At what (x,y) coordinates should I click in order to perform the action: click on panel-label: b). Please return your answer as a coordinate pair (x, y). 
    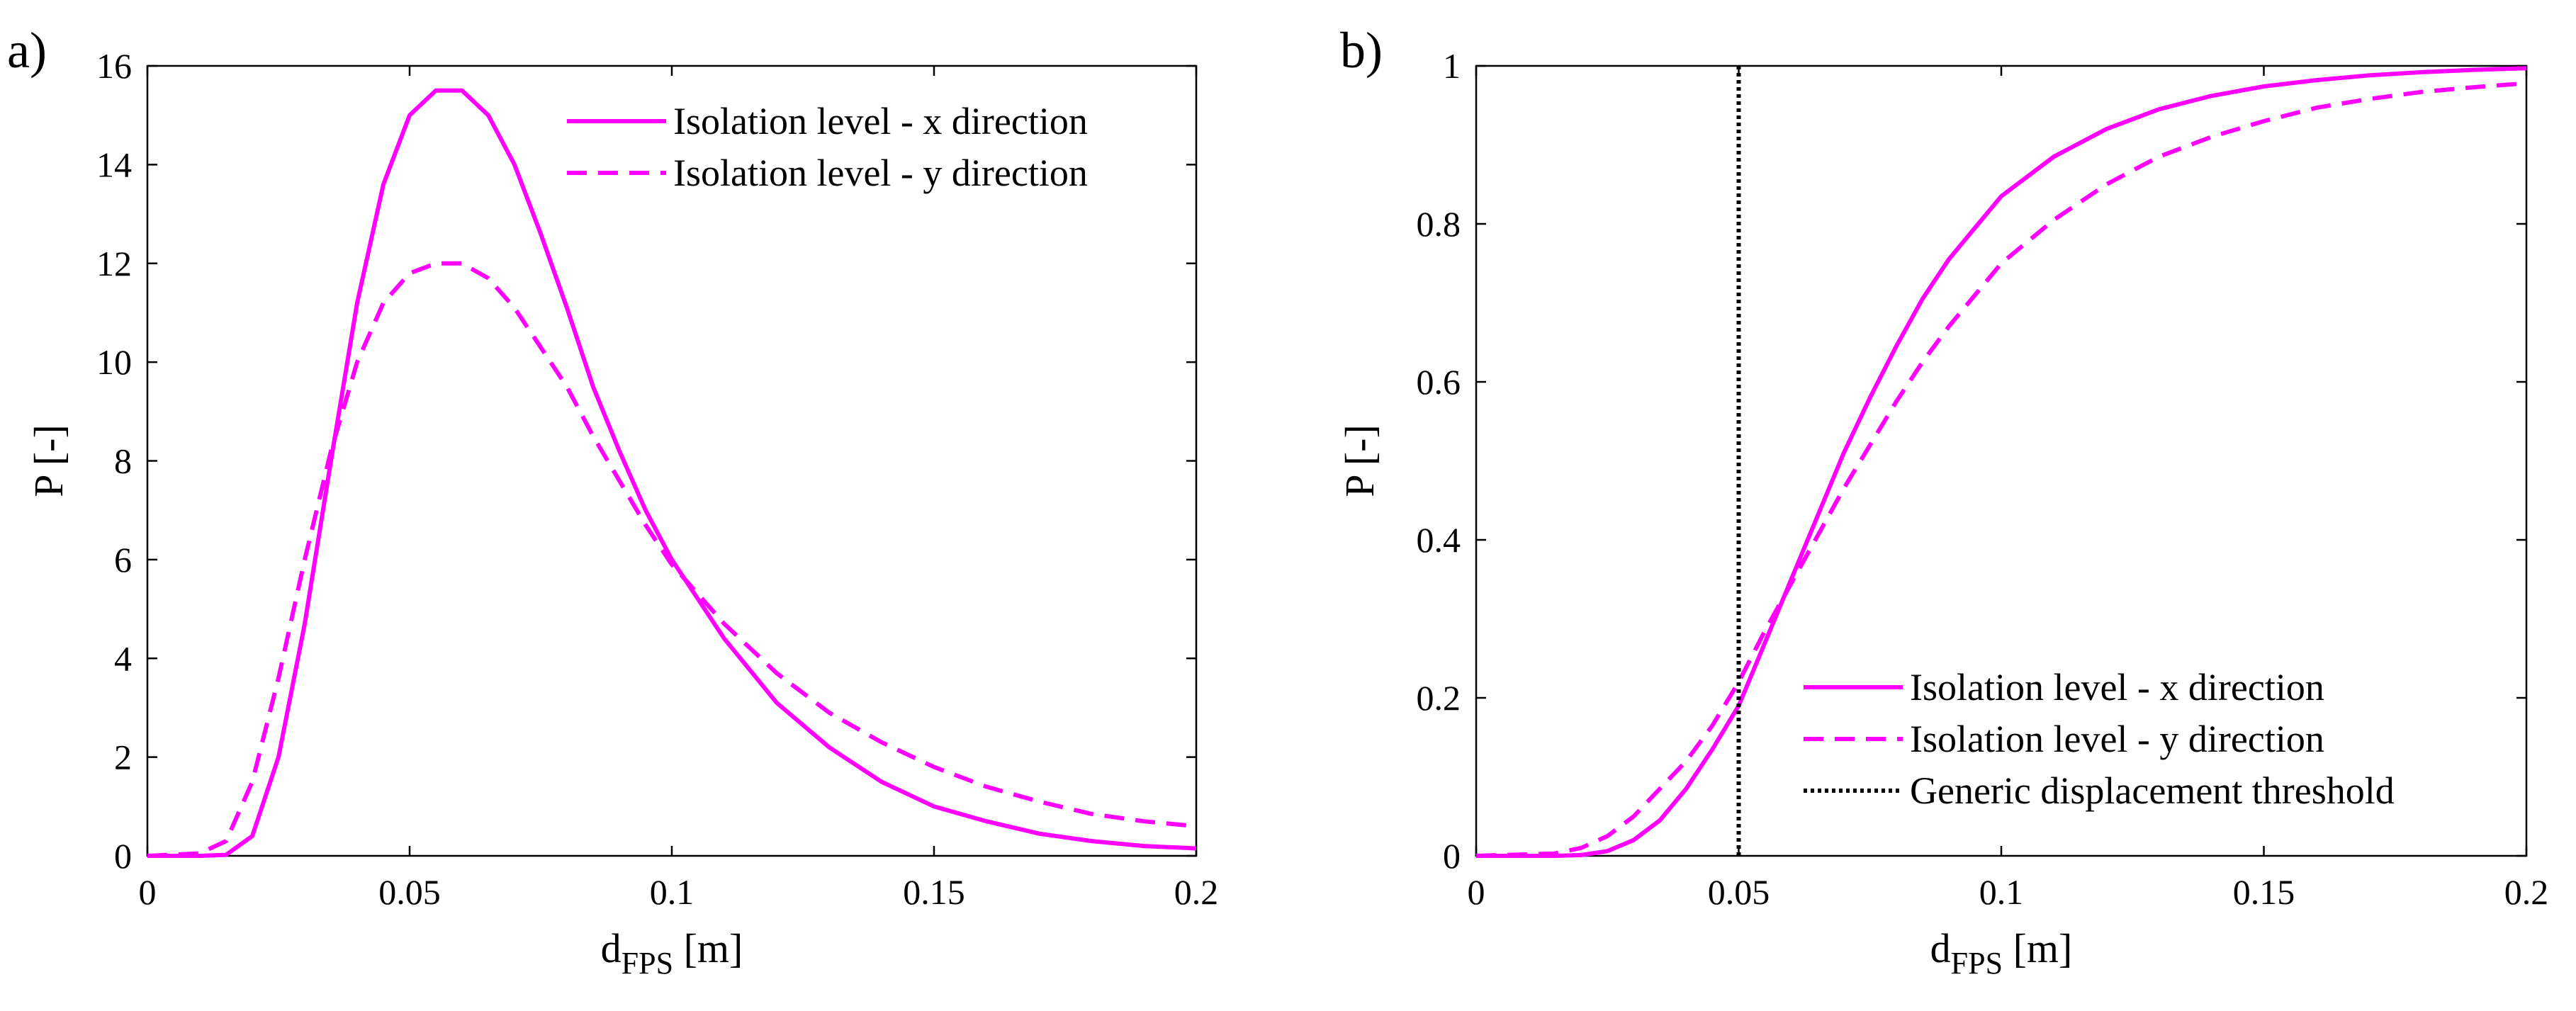
    Looking at the image, I should click on (1361, 50).